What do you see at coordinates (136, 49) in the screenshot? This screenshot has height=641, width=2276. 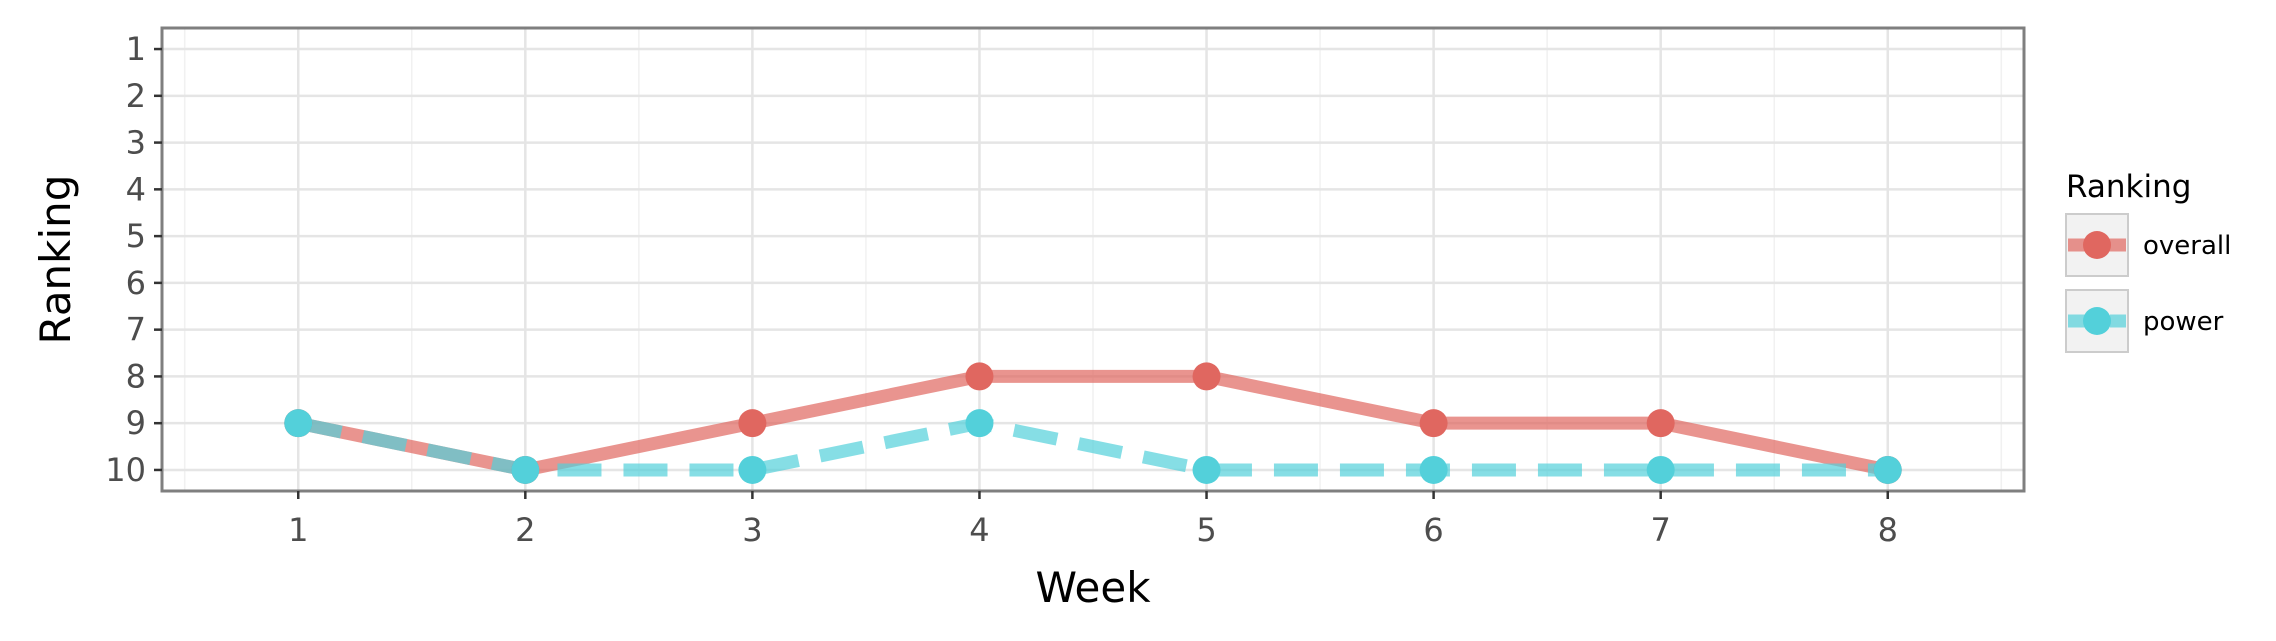 I see `y-tick-label: 1` at bounding box center [136, 49].